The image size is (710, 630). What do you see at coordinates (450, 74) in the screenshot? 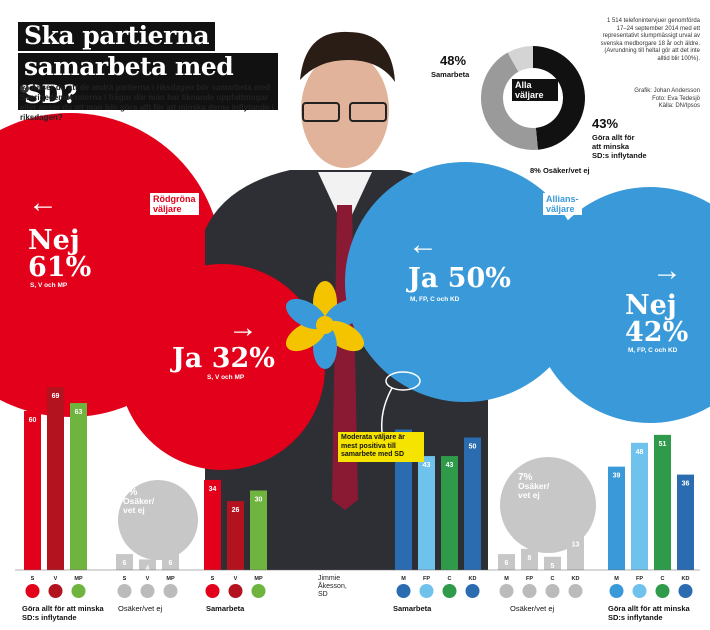
I see `donut-samarbeta-label: Samarbeta` at bounding box center [450, 74].